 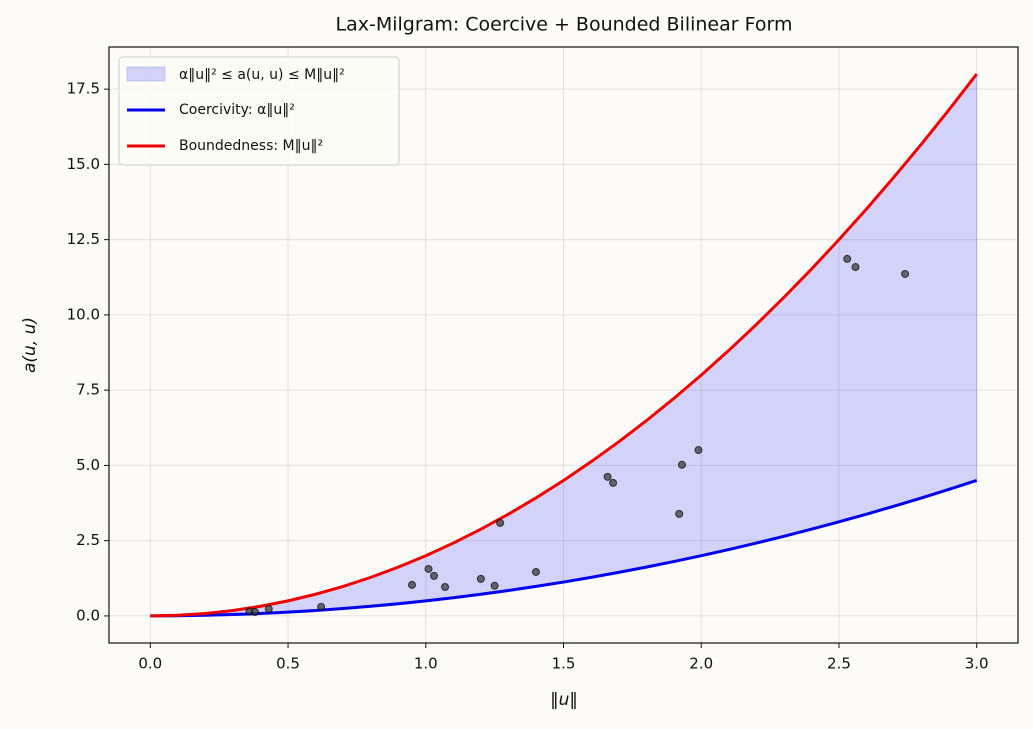 What do you see at coordinates (426, 664) in the screenshot?
I see `x-tick-label: 1.0` at bounding box center [426, 664].